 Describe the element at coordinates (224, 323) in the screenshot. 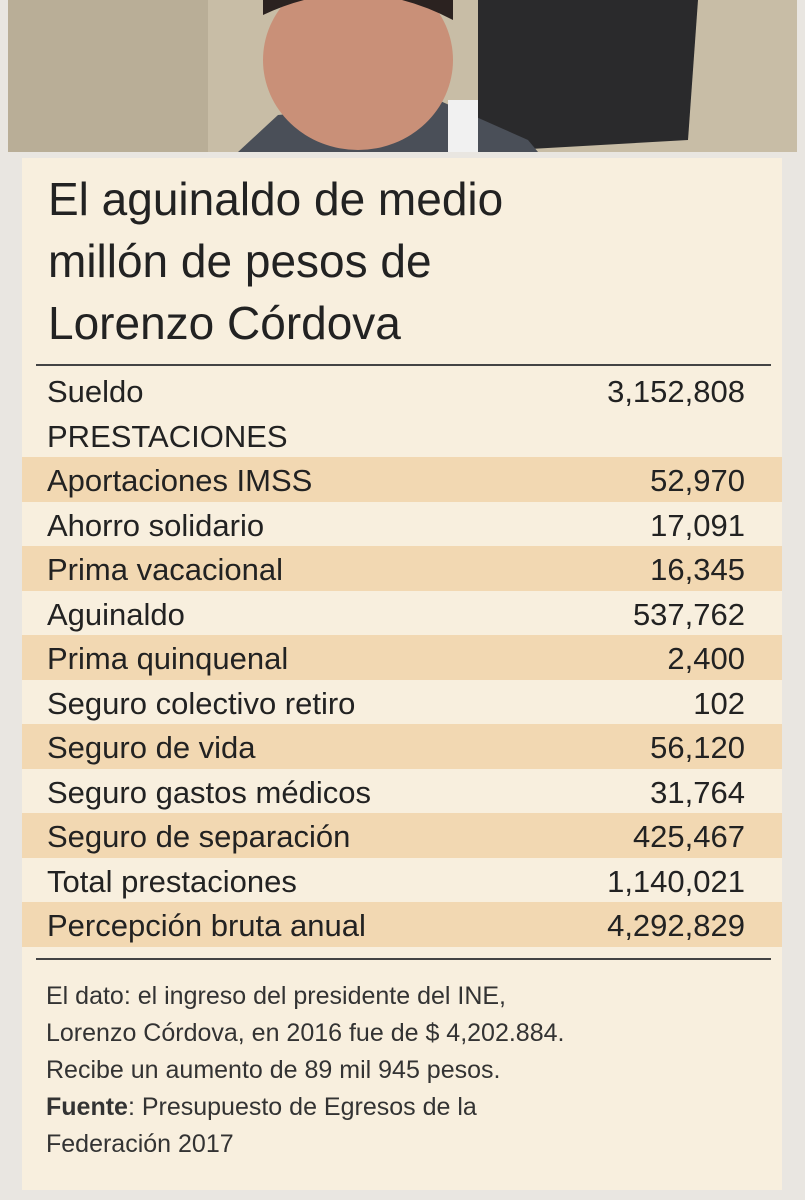

I see `title-line: Lorenzo Córdova` at that location.